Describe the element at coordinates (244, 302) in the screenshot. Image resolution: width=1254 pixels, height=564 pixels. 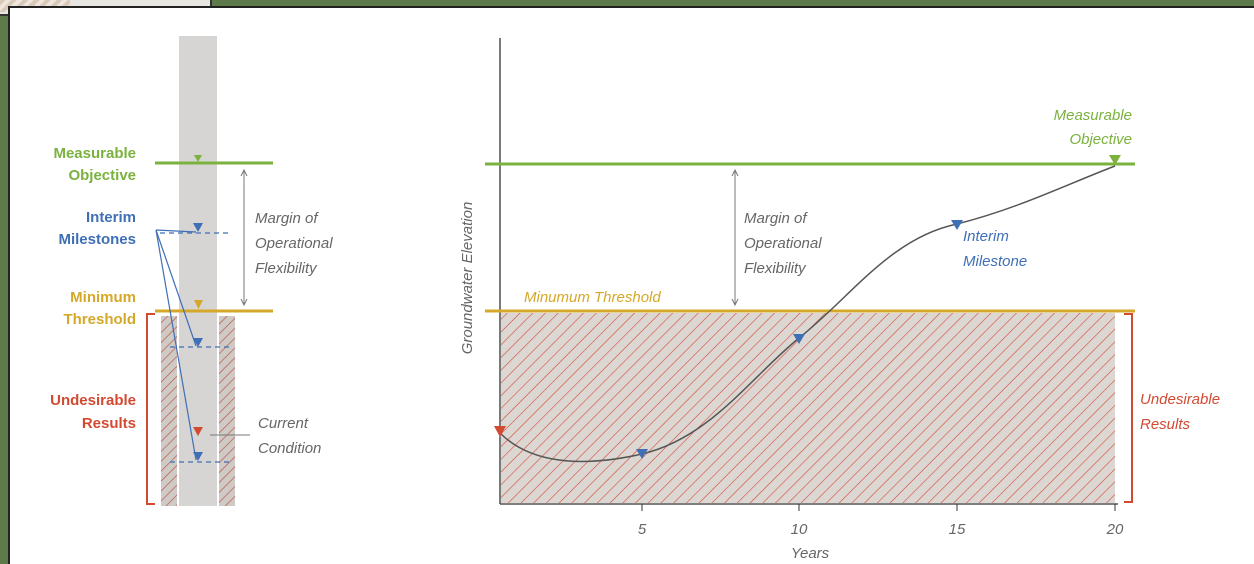
I see `margin-arrowhead-bottom-left` at that location.